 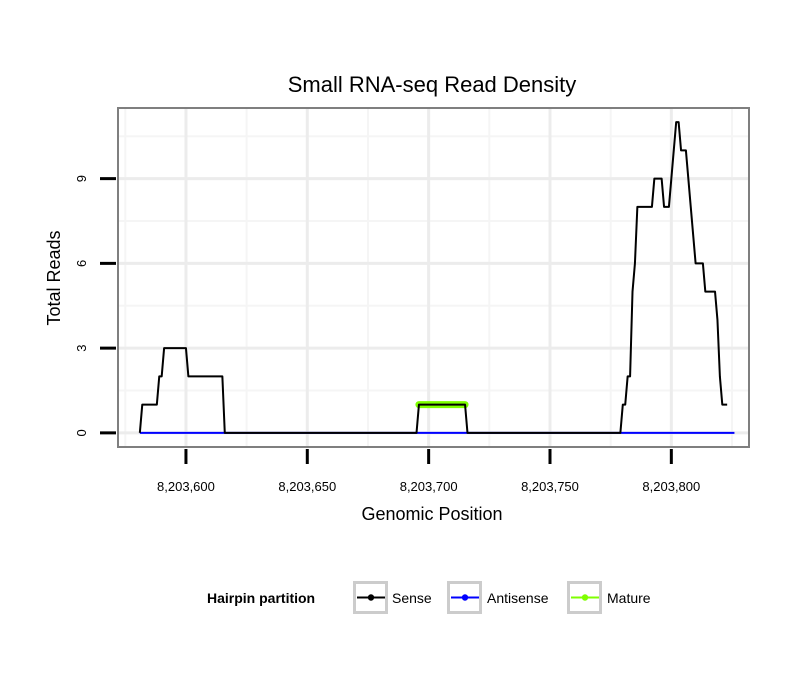 I want to click on legend-label-antisense: Antisense, so click(x=518, y=598).